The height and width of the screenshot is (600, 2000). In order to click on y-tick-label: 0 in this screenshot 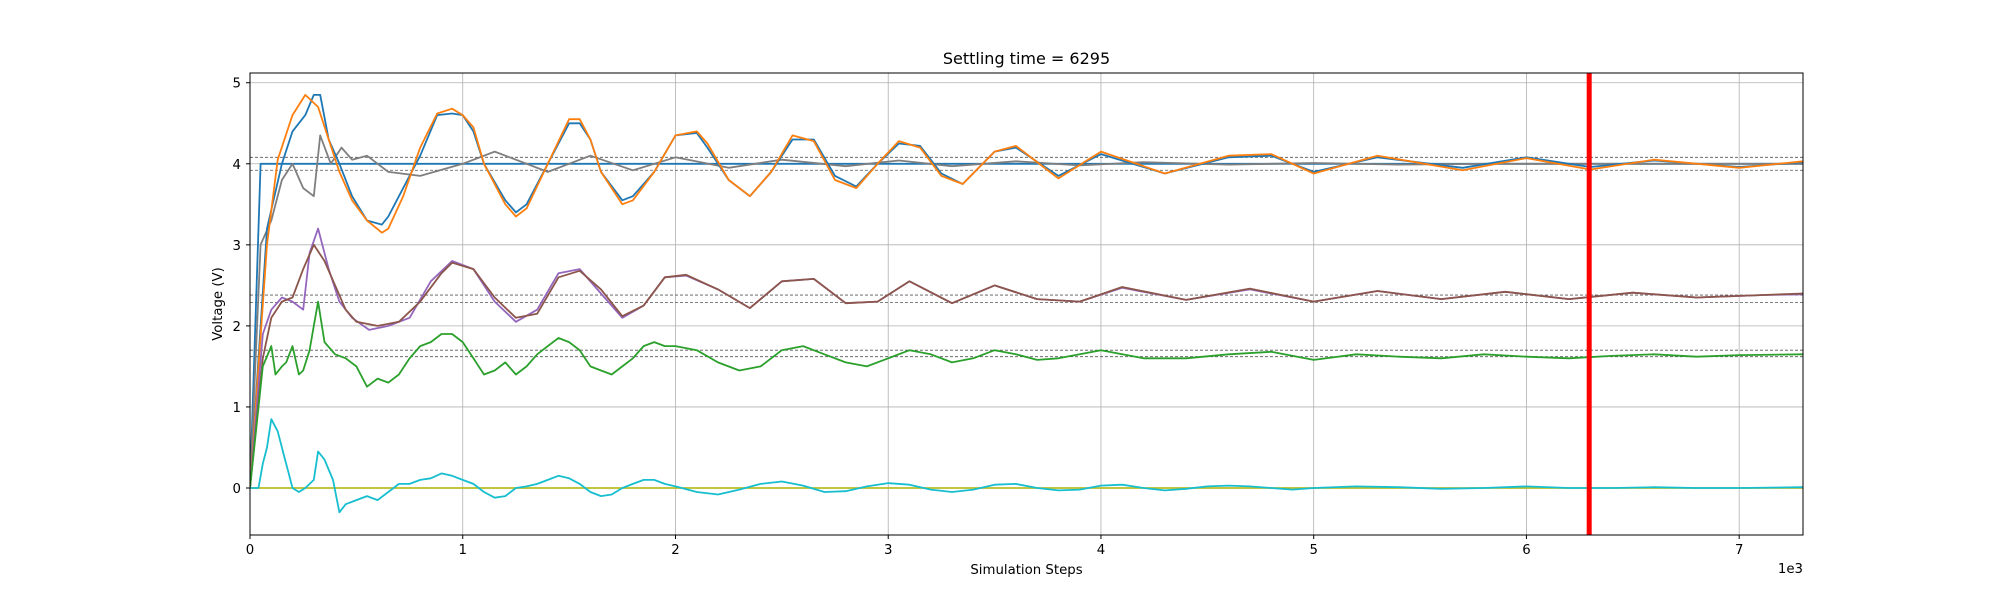, I will do `click(237, 489)`.